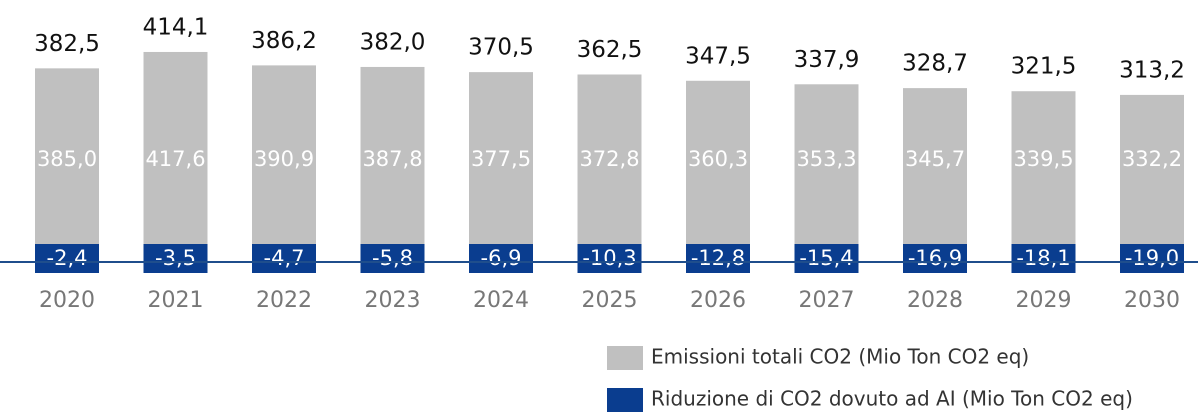 The width and height of the screenshot is (1198, 420). I want to click on value-label: -4,7, so click(284, 258).